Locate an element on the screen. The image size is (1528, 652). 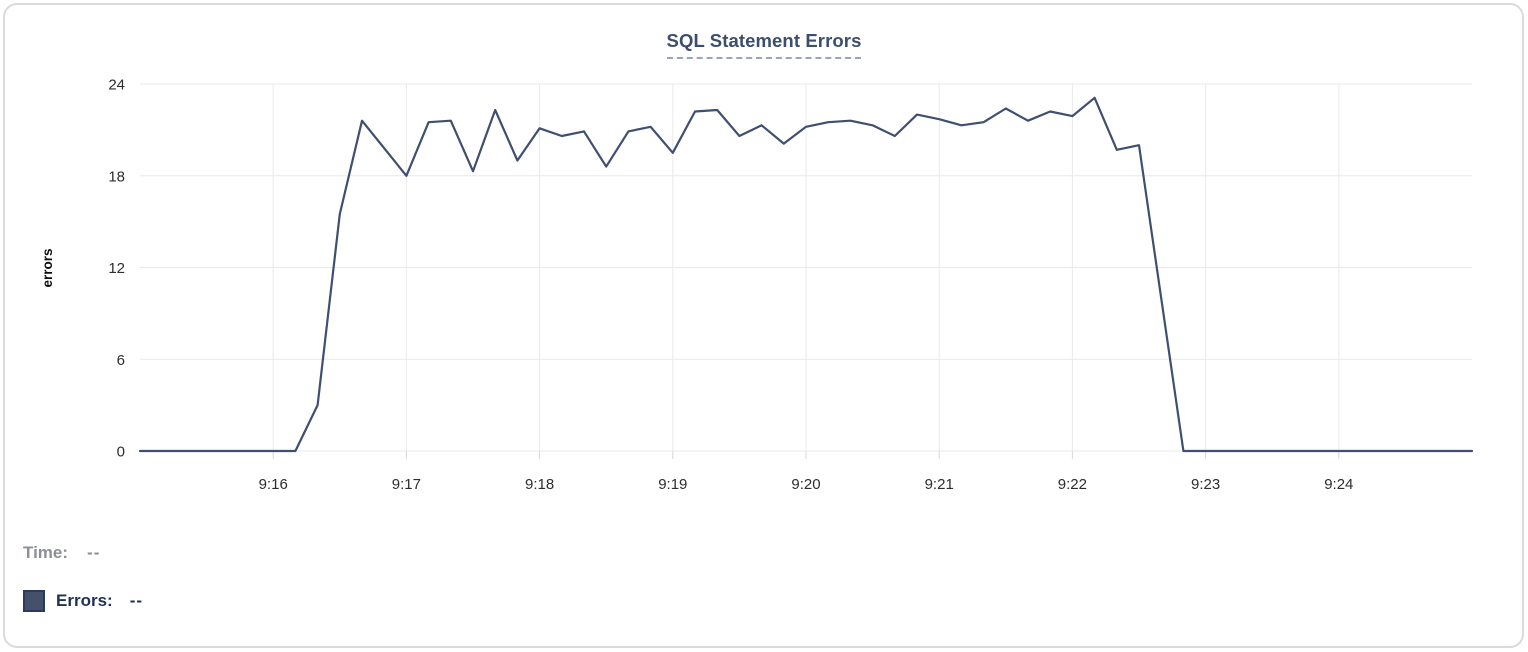
x-tick-label: 9:23 is located at coordinates (1205, 484).